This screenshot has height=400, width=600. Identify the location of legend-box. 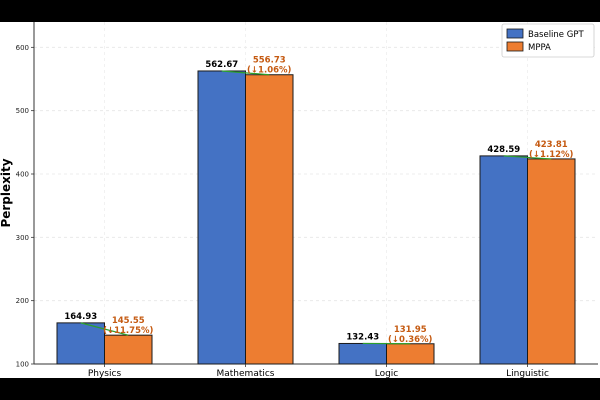
(548, 40).